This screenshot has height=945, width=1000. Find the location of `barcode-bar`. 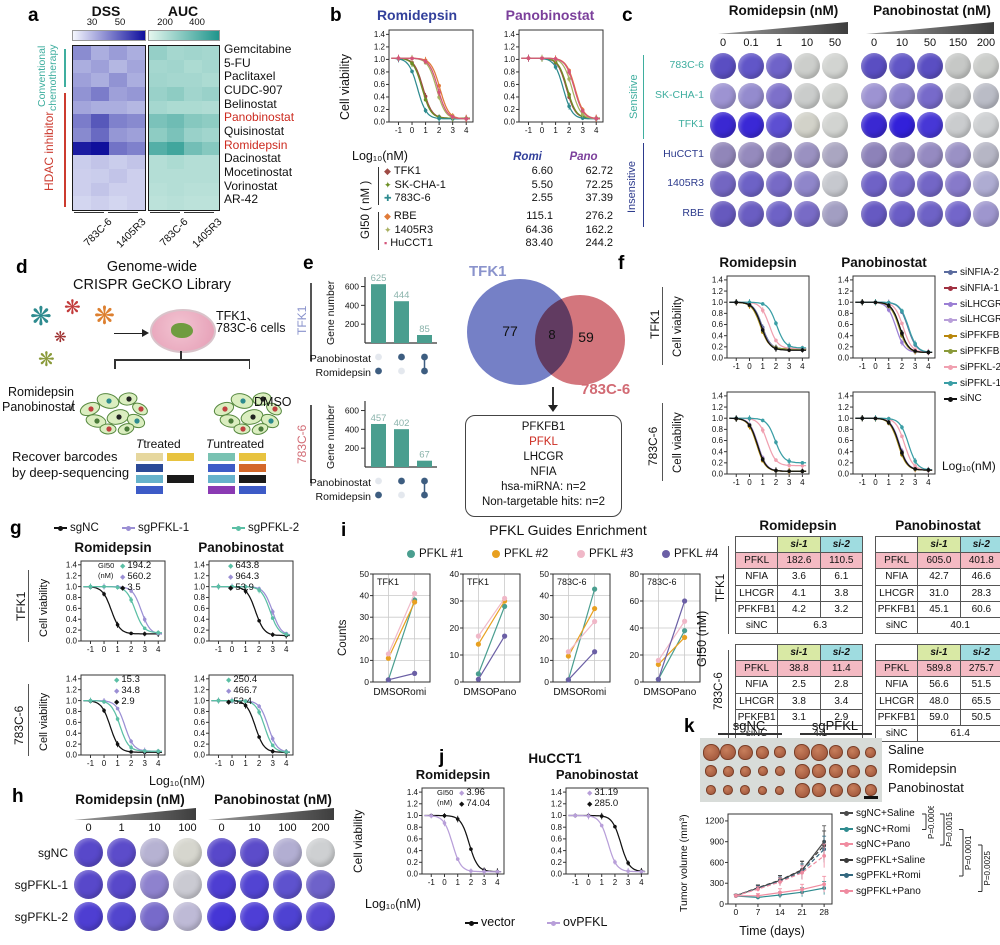

barcode-bar is located at coordinates (149, 490).